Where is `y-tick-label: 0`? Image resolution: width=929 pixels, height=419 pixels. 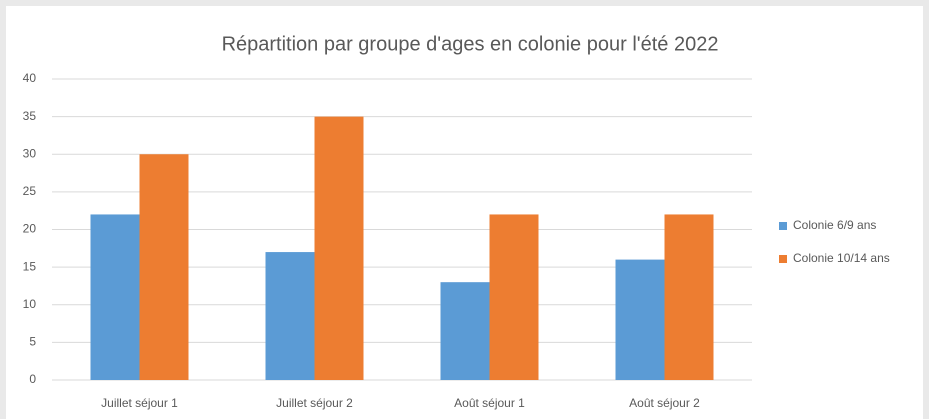
y-tick-label: 0 is located at coordinates (32, 379).